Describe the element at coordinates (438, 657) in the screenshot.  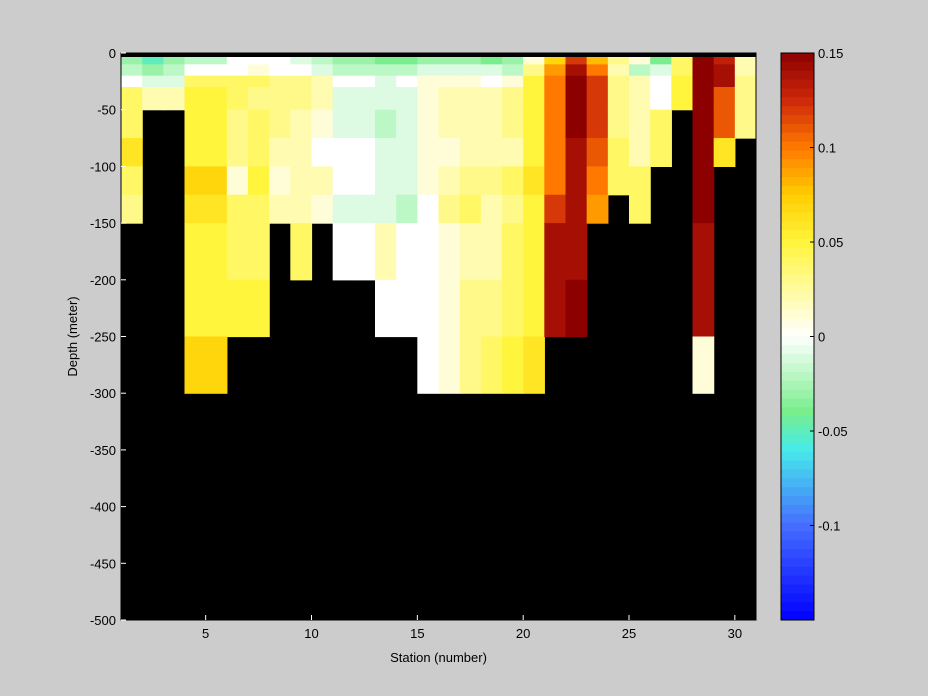
I see `x-axis-label: Station (number)` at that location.